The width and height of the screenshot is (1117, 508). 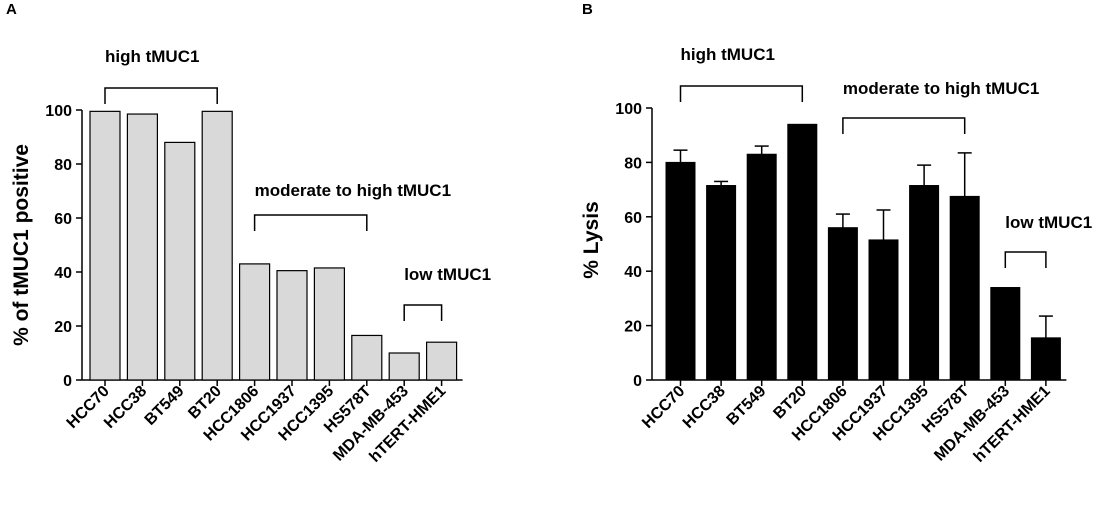 What do you see at coordinates (11, 9) in the screenshot?
I see `panel-letter: A` at bounding box center [11, 9].